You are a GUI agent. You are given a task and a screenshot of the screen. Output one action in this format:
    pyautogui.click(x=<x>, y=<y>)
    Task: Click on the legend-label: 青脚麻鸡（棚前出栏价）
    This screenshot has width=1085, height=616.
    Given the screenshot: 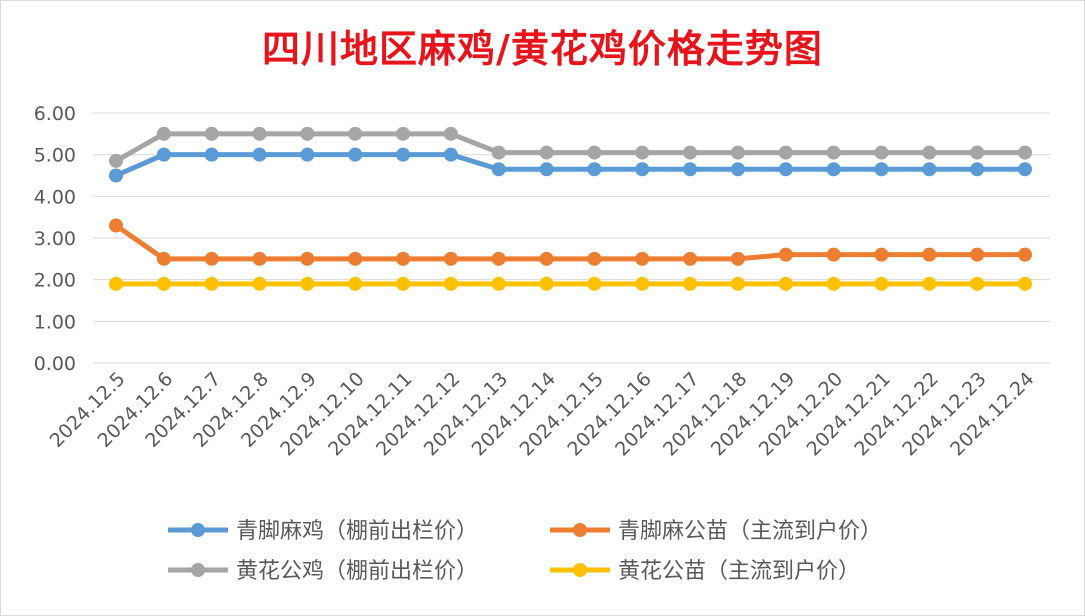 What is the action you would take?
    pyautogui.click(x=357, y=531)
    